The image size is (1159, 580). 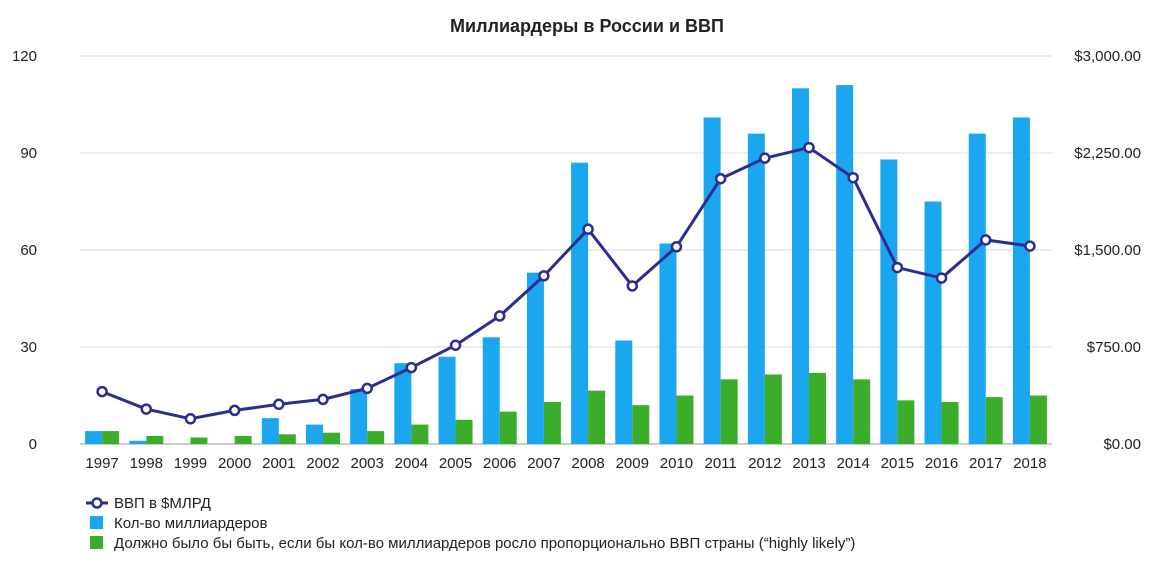 What do you see at coordinates (455, 463) in the screenshot?
I see `x-tick-label: 2005` at bounding box center [455, 463].